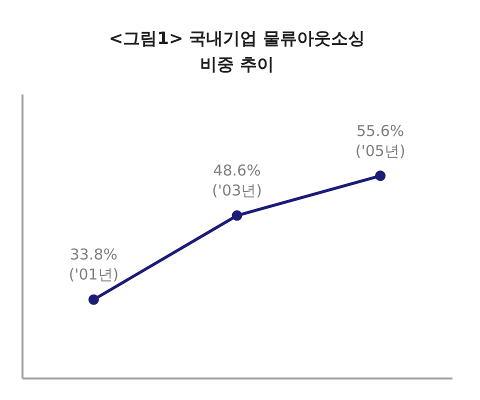 This screenshot has width=480, height=400. I want to click on data-label: 33.8% ('01년), so click(93, 265).